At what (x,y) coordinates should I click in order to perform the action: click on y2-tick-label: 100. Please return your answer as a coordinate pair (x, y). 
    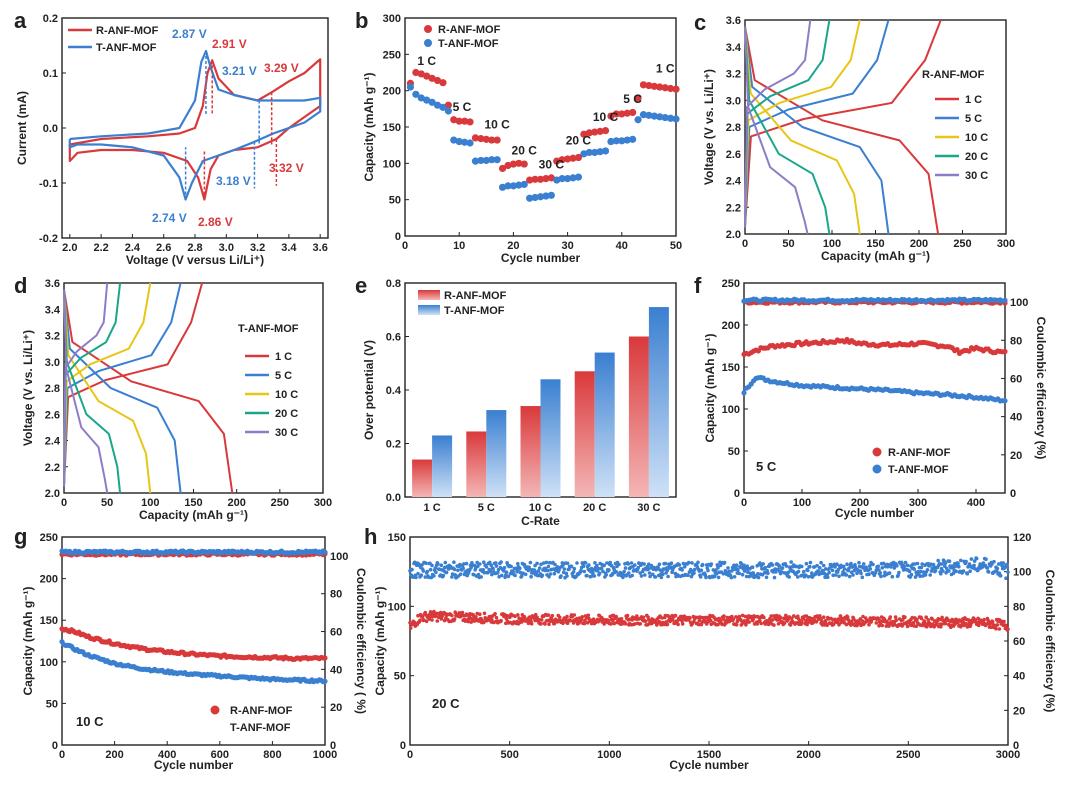
    Looking at the image, I should click on (339, 557).